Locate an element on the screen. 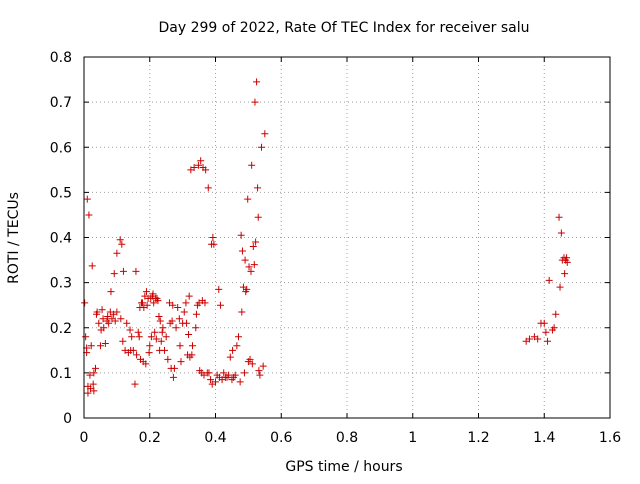 The width and height of the screenshot is (640, 484). x-tick-label: 1.4 is located at coordinates (544, 438).